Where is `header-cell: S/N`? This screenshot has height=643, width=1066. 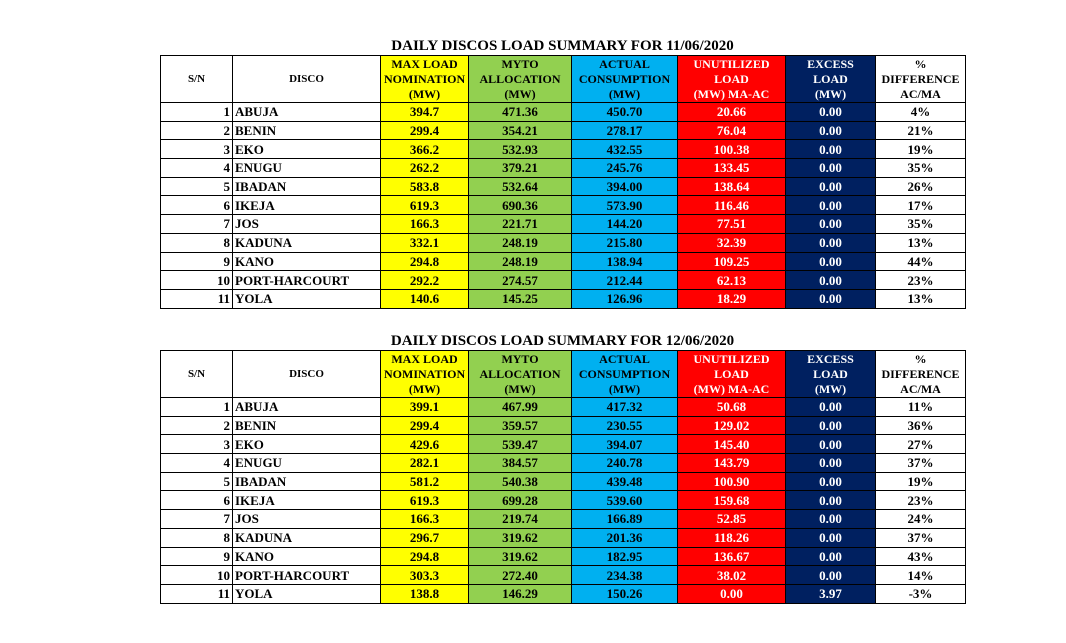
header-cell: S/N is located at coordinates (196, 374).